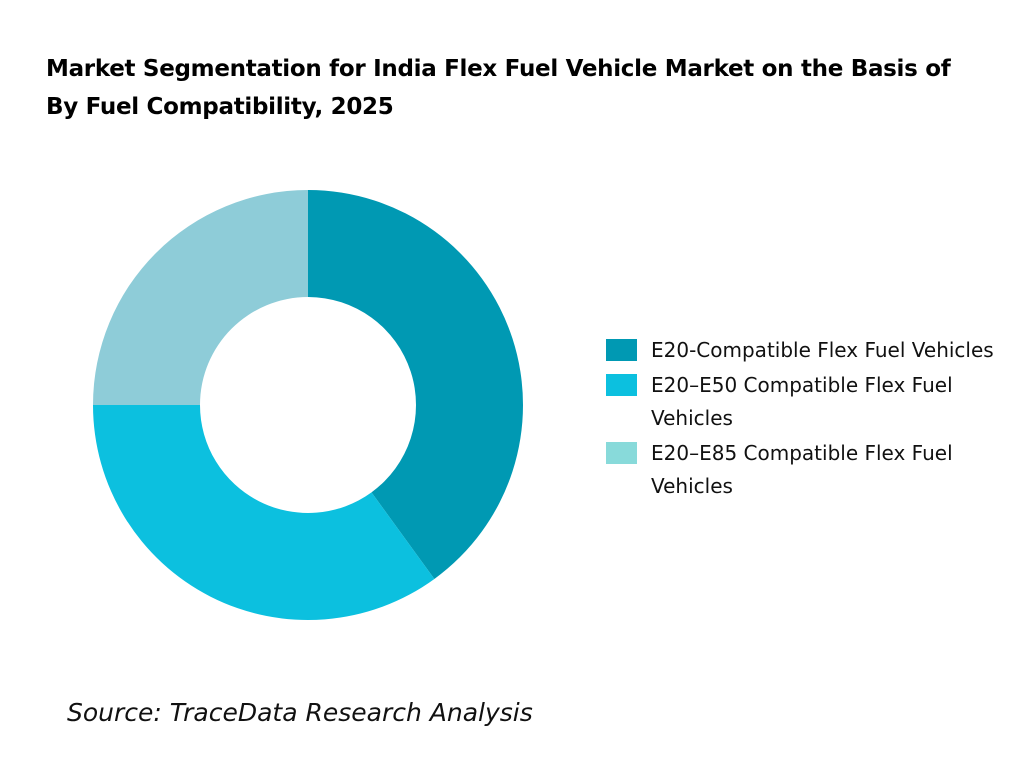  What do you see at coordinates (822, 350) in the screenshot?
I see `legend-label: E20-Compatible Flex Fuel Vehicles` at bounding box center [822, 350].